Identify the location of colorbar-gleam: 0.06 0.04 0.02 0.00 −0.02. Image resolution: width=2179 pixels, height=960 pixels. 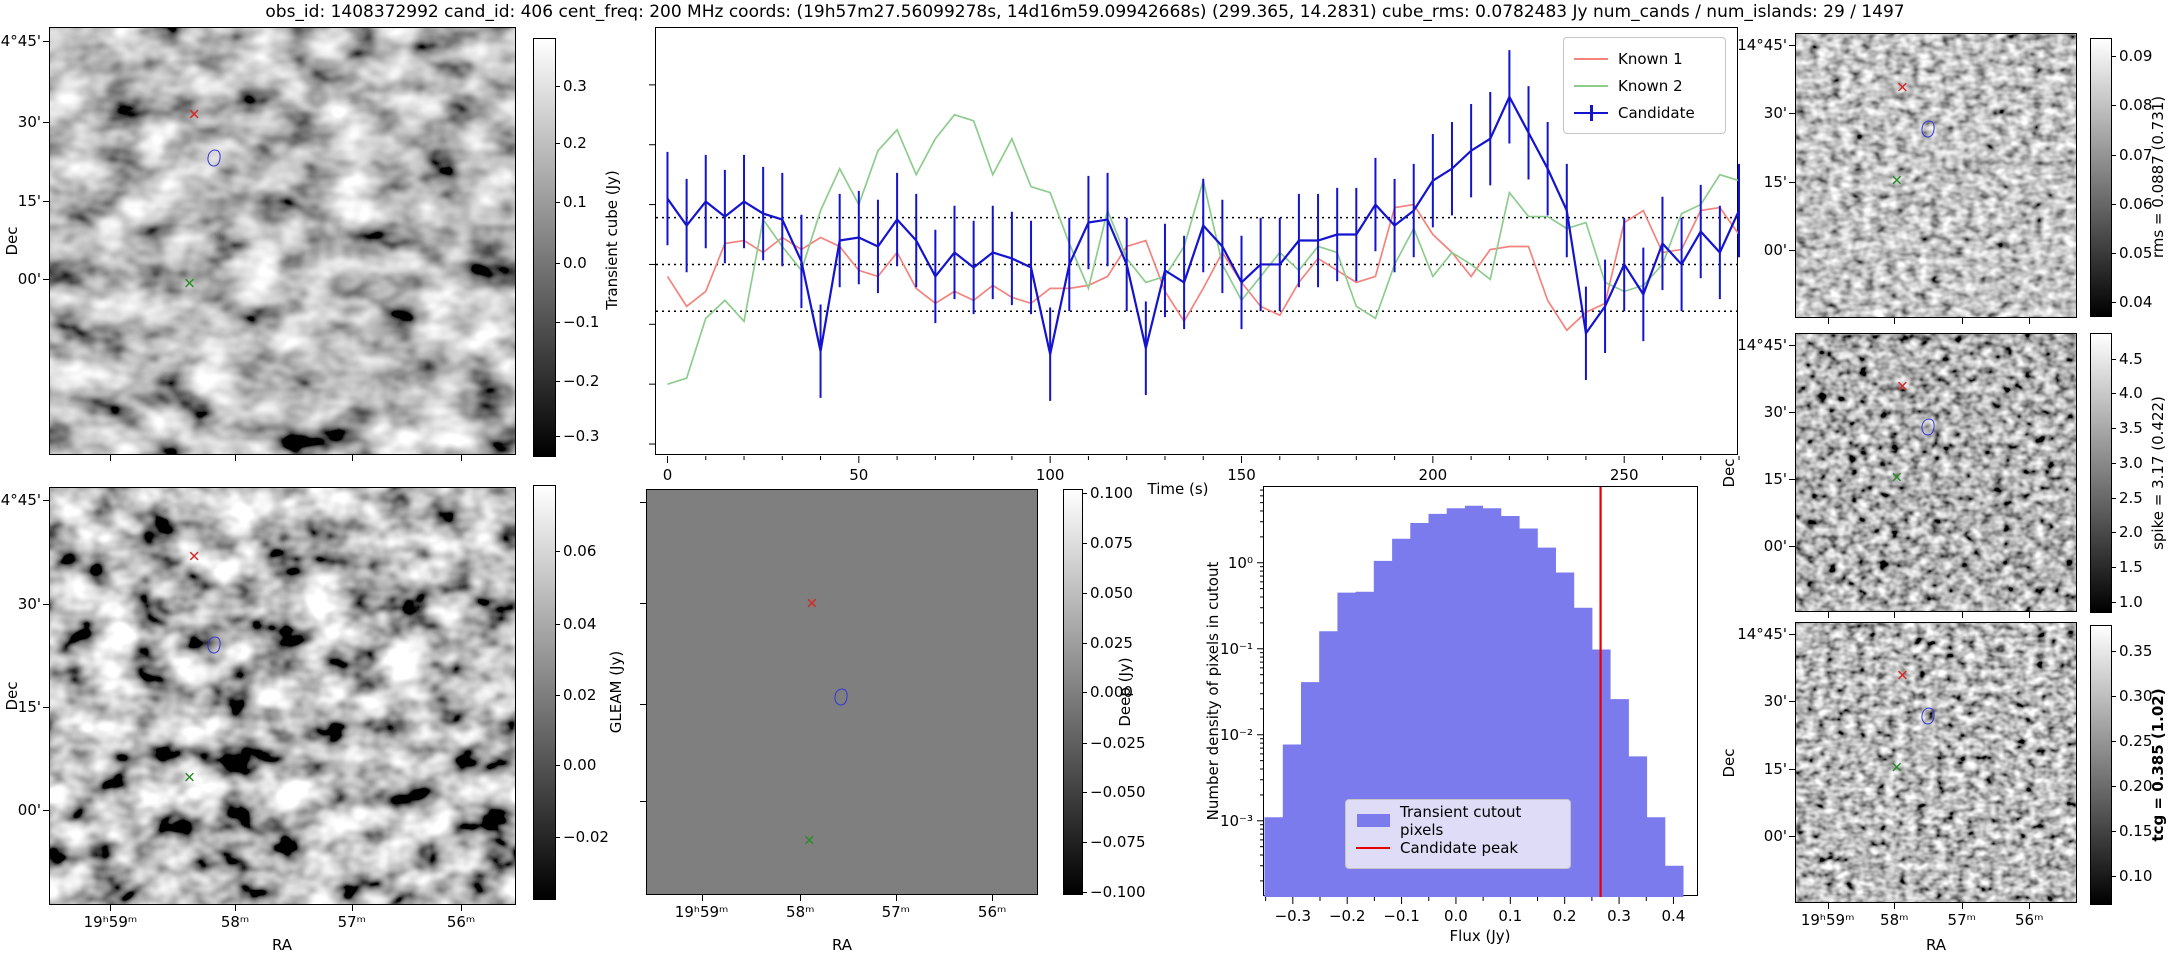
(571, 692).